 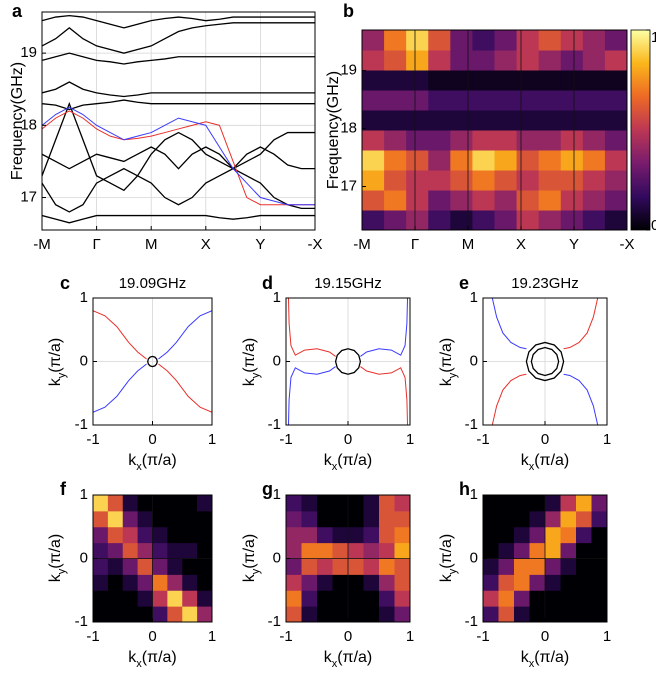 I want to click on colorbar, so click(x=640, y=130).